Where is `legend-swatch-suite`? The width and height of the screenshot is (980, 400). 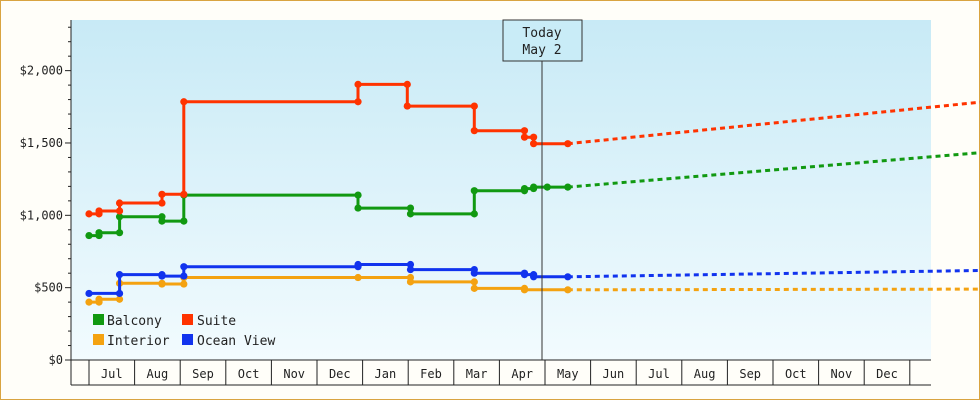 legend-swatch-suite is located at coordinates (187, 319).